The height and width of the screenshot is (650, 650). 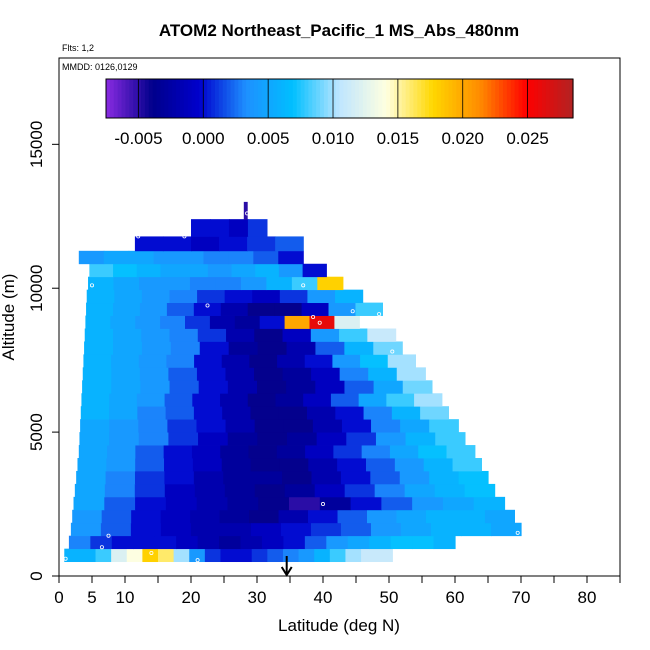 What do you see at coordinates (36, 575) in the screenshot?
I see `y-tick-label: 0` at bounding box center [36, 575].